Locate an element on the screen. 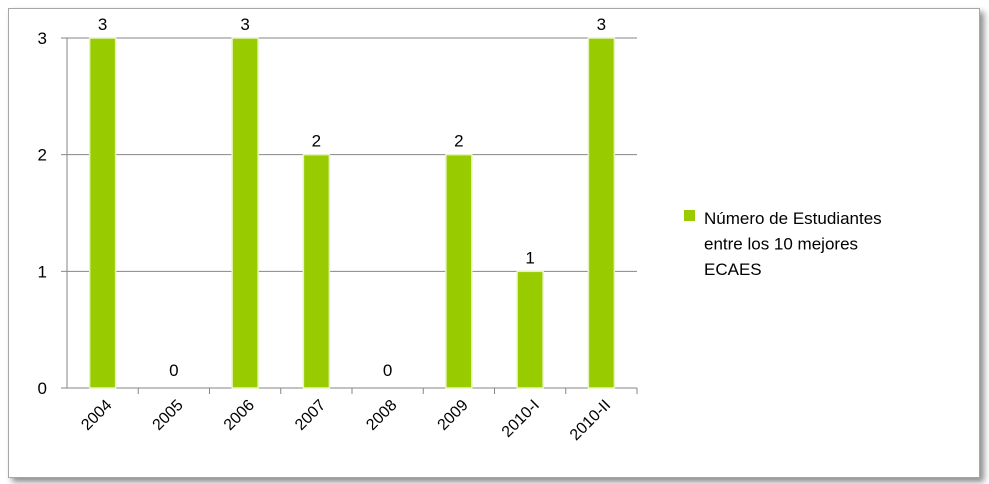 This screenshot has width=989, height=484. x-tick-label-2008: 2008 is located at coordinates (381, 415).